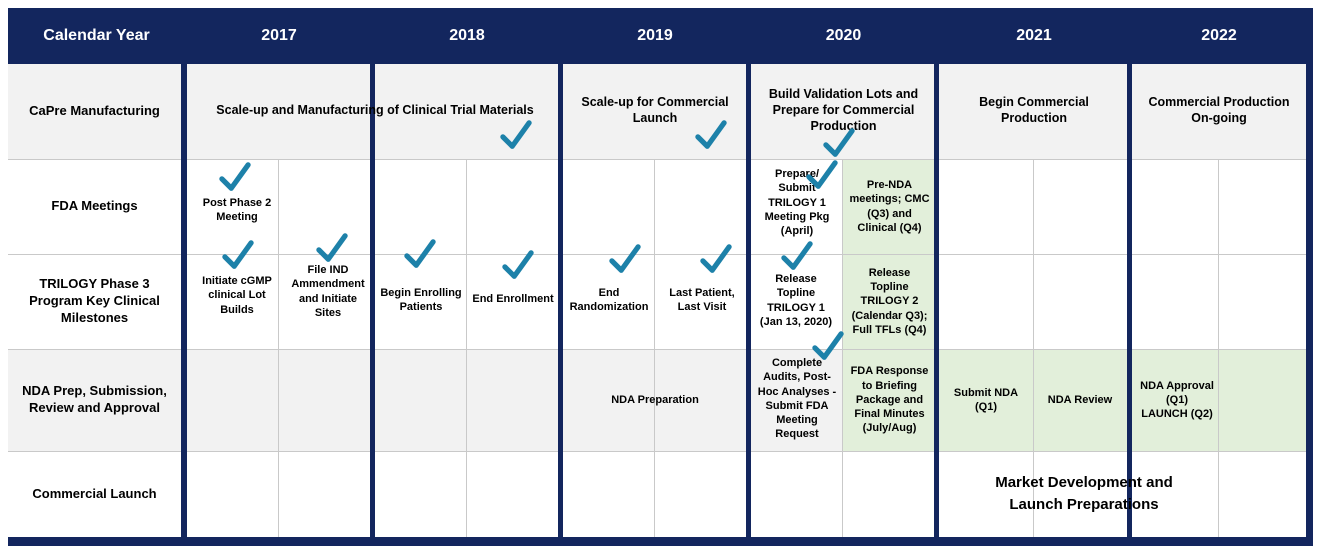 The image size is (1321, 548). I want to click on milestone-nda-preparation: NDA Preparation, so click(655, 399).